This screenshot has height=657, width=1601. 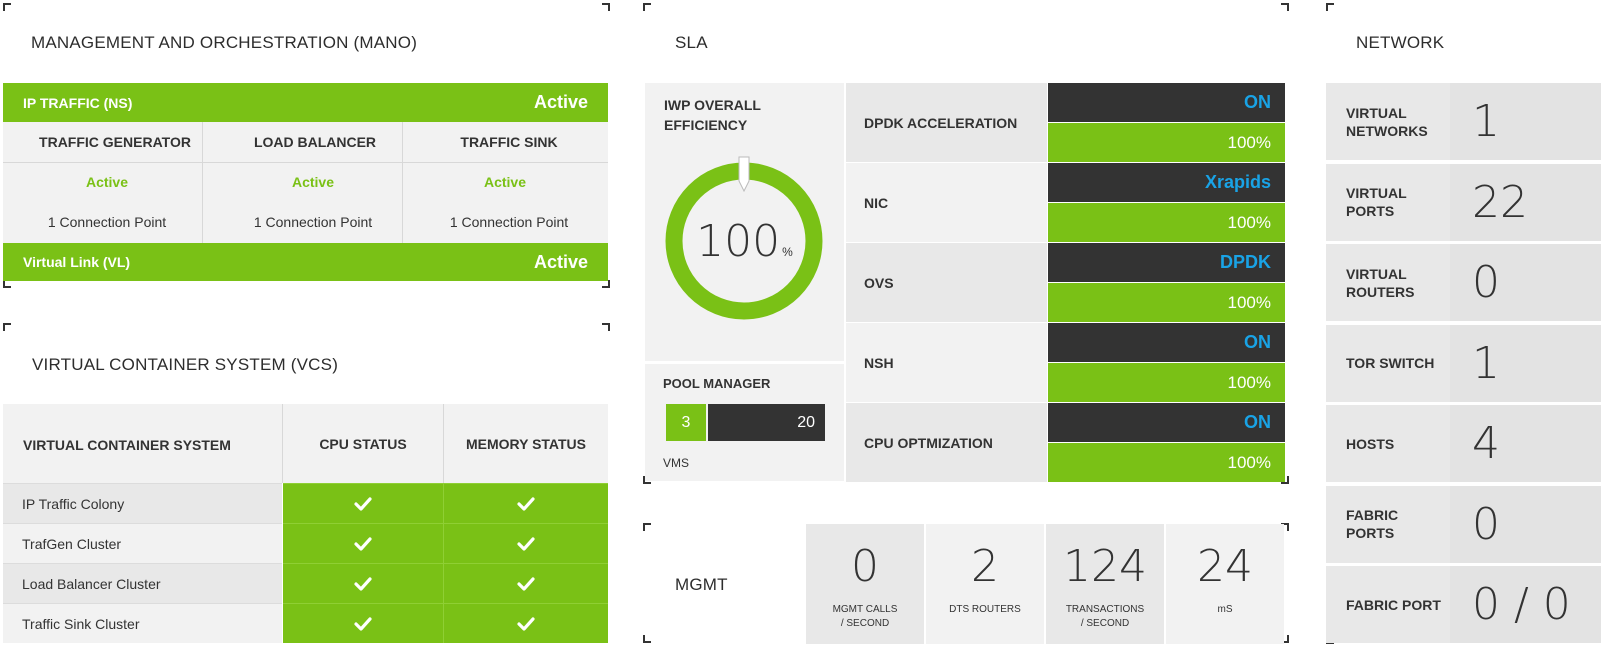 I want to click on sla-row-state: DPDK, so click(x=1166, y=262).